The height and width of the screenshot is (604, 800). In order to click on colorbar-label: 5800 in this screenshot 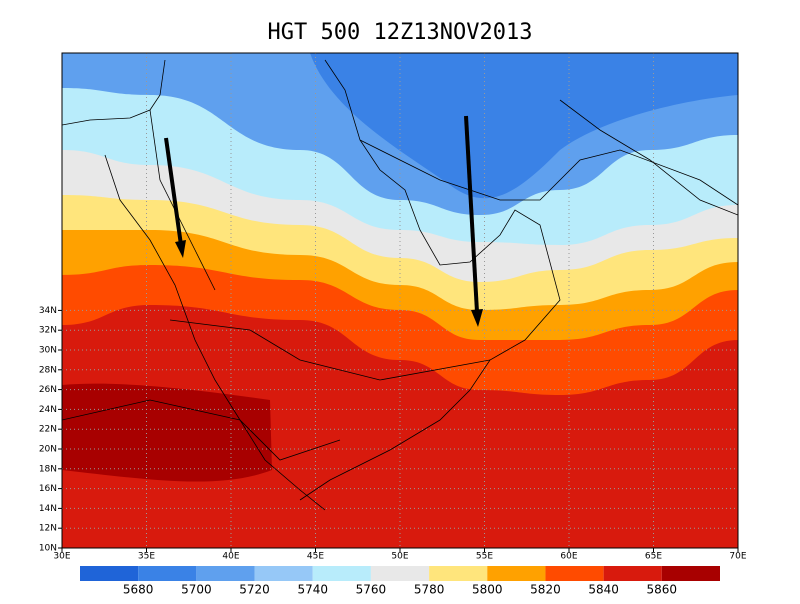, I will do `click(487, 590)`.